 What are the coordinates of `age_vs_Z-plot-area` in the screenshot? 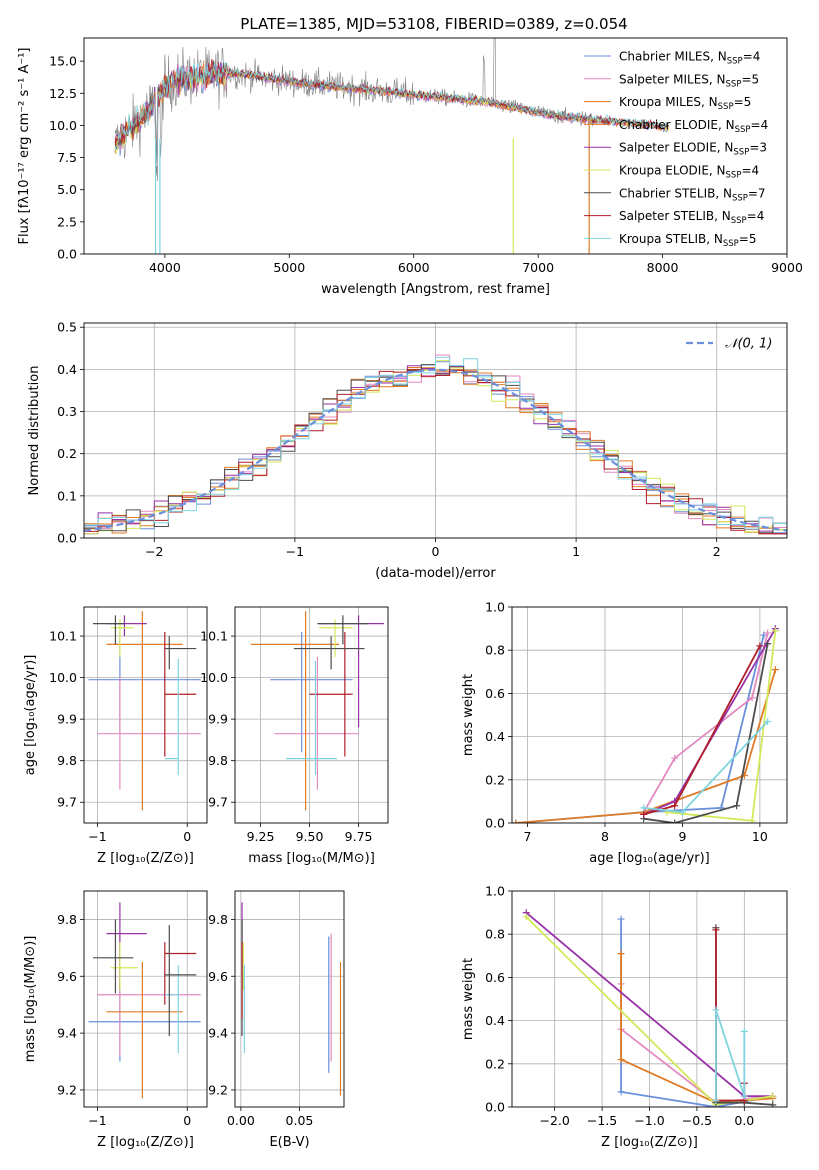 It's located at (145, 715).